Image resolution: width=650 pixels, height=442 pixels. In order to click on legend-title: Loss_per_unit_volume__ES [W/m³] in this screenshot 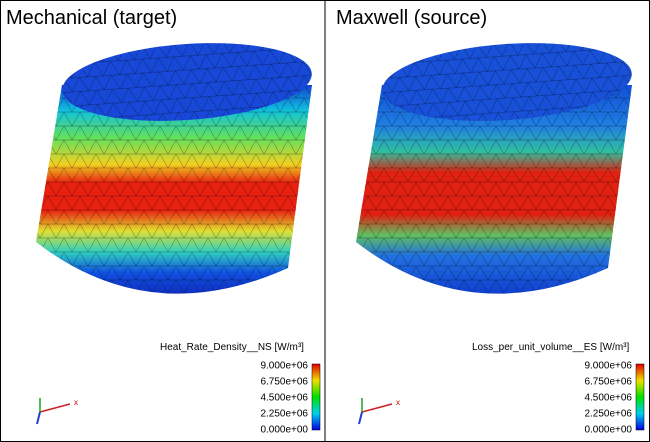, I will do `click(551, 347)`.